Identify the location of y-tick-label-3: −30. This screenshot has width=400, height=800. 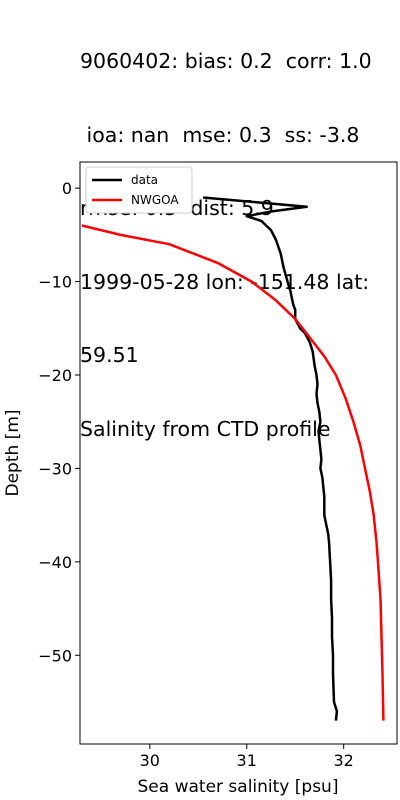
(55, 468).